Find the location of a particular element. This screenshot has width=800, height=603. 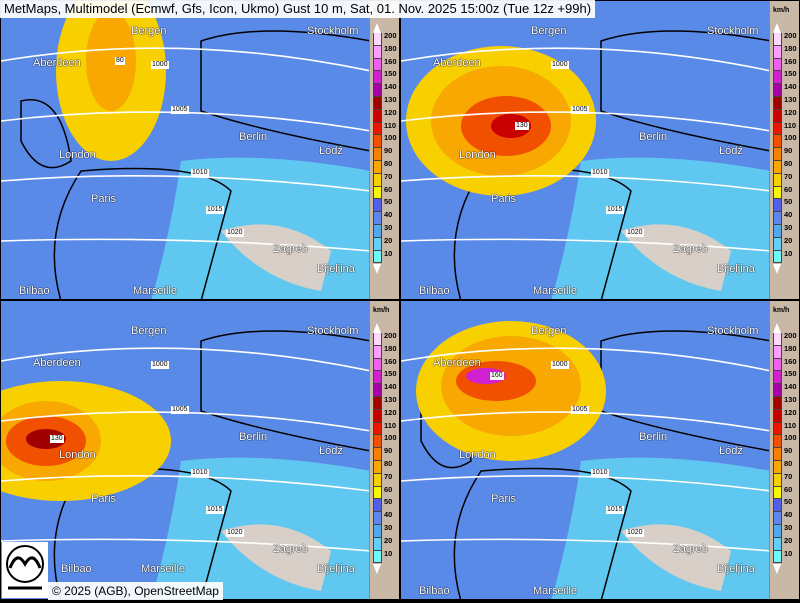

legend-label: 80 is located at coordinates (388, 463).